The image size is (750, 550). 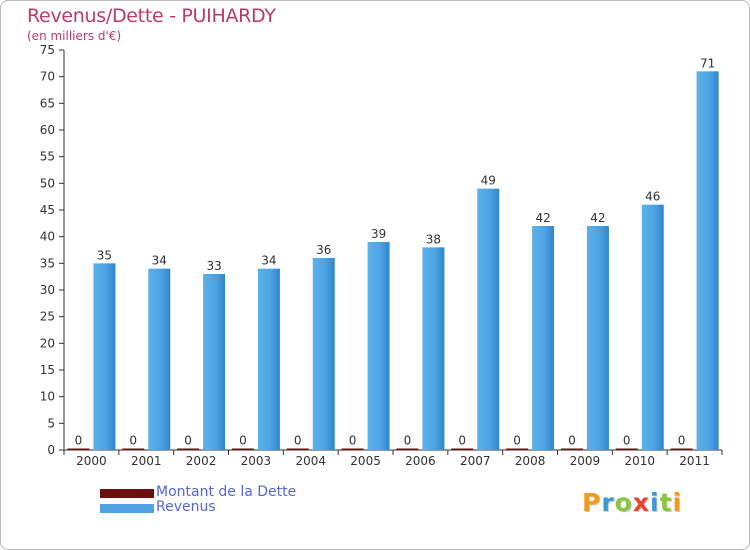 I want to click on y-tick-label: 60, so click(x=47, y=130).